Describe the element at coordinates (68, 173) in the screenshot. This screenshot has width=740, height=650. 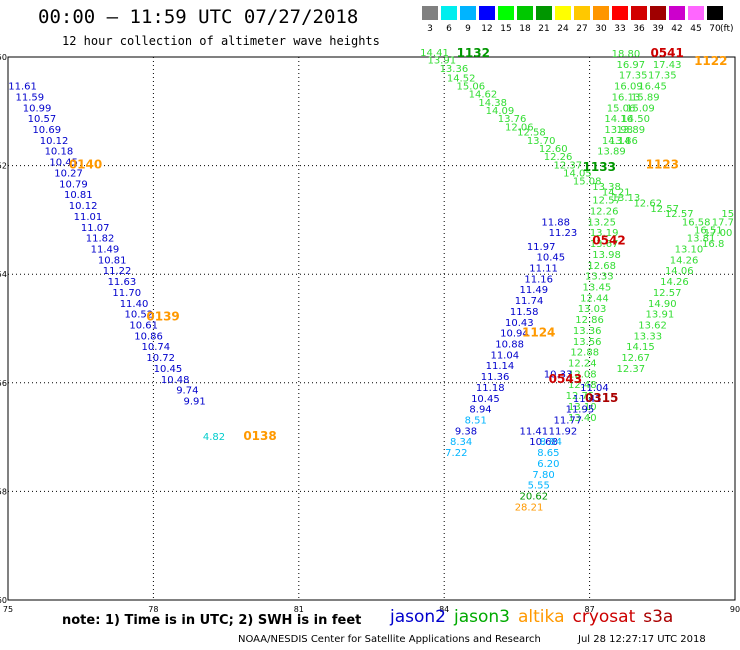
I see `wave-height-label: 10.27` at that location.